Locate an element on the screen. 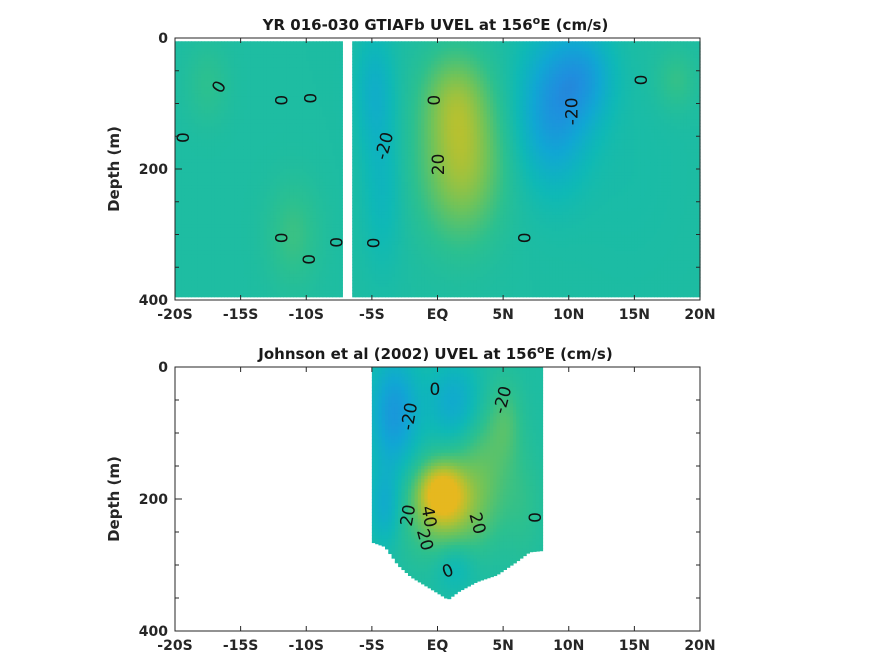  heatmap-cell is located at coordinates (341, 295).